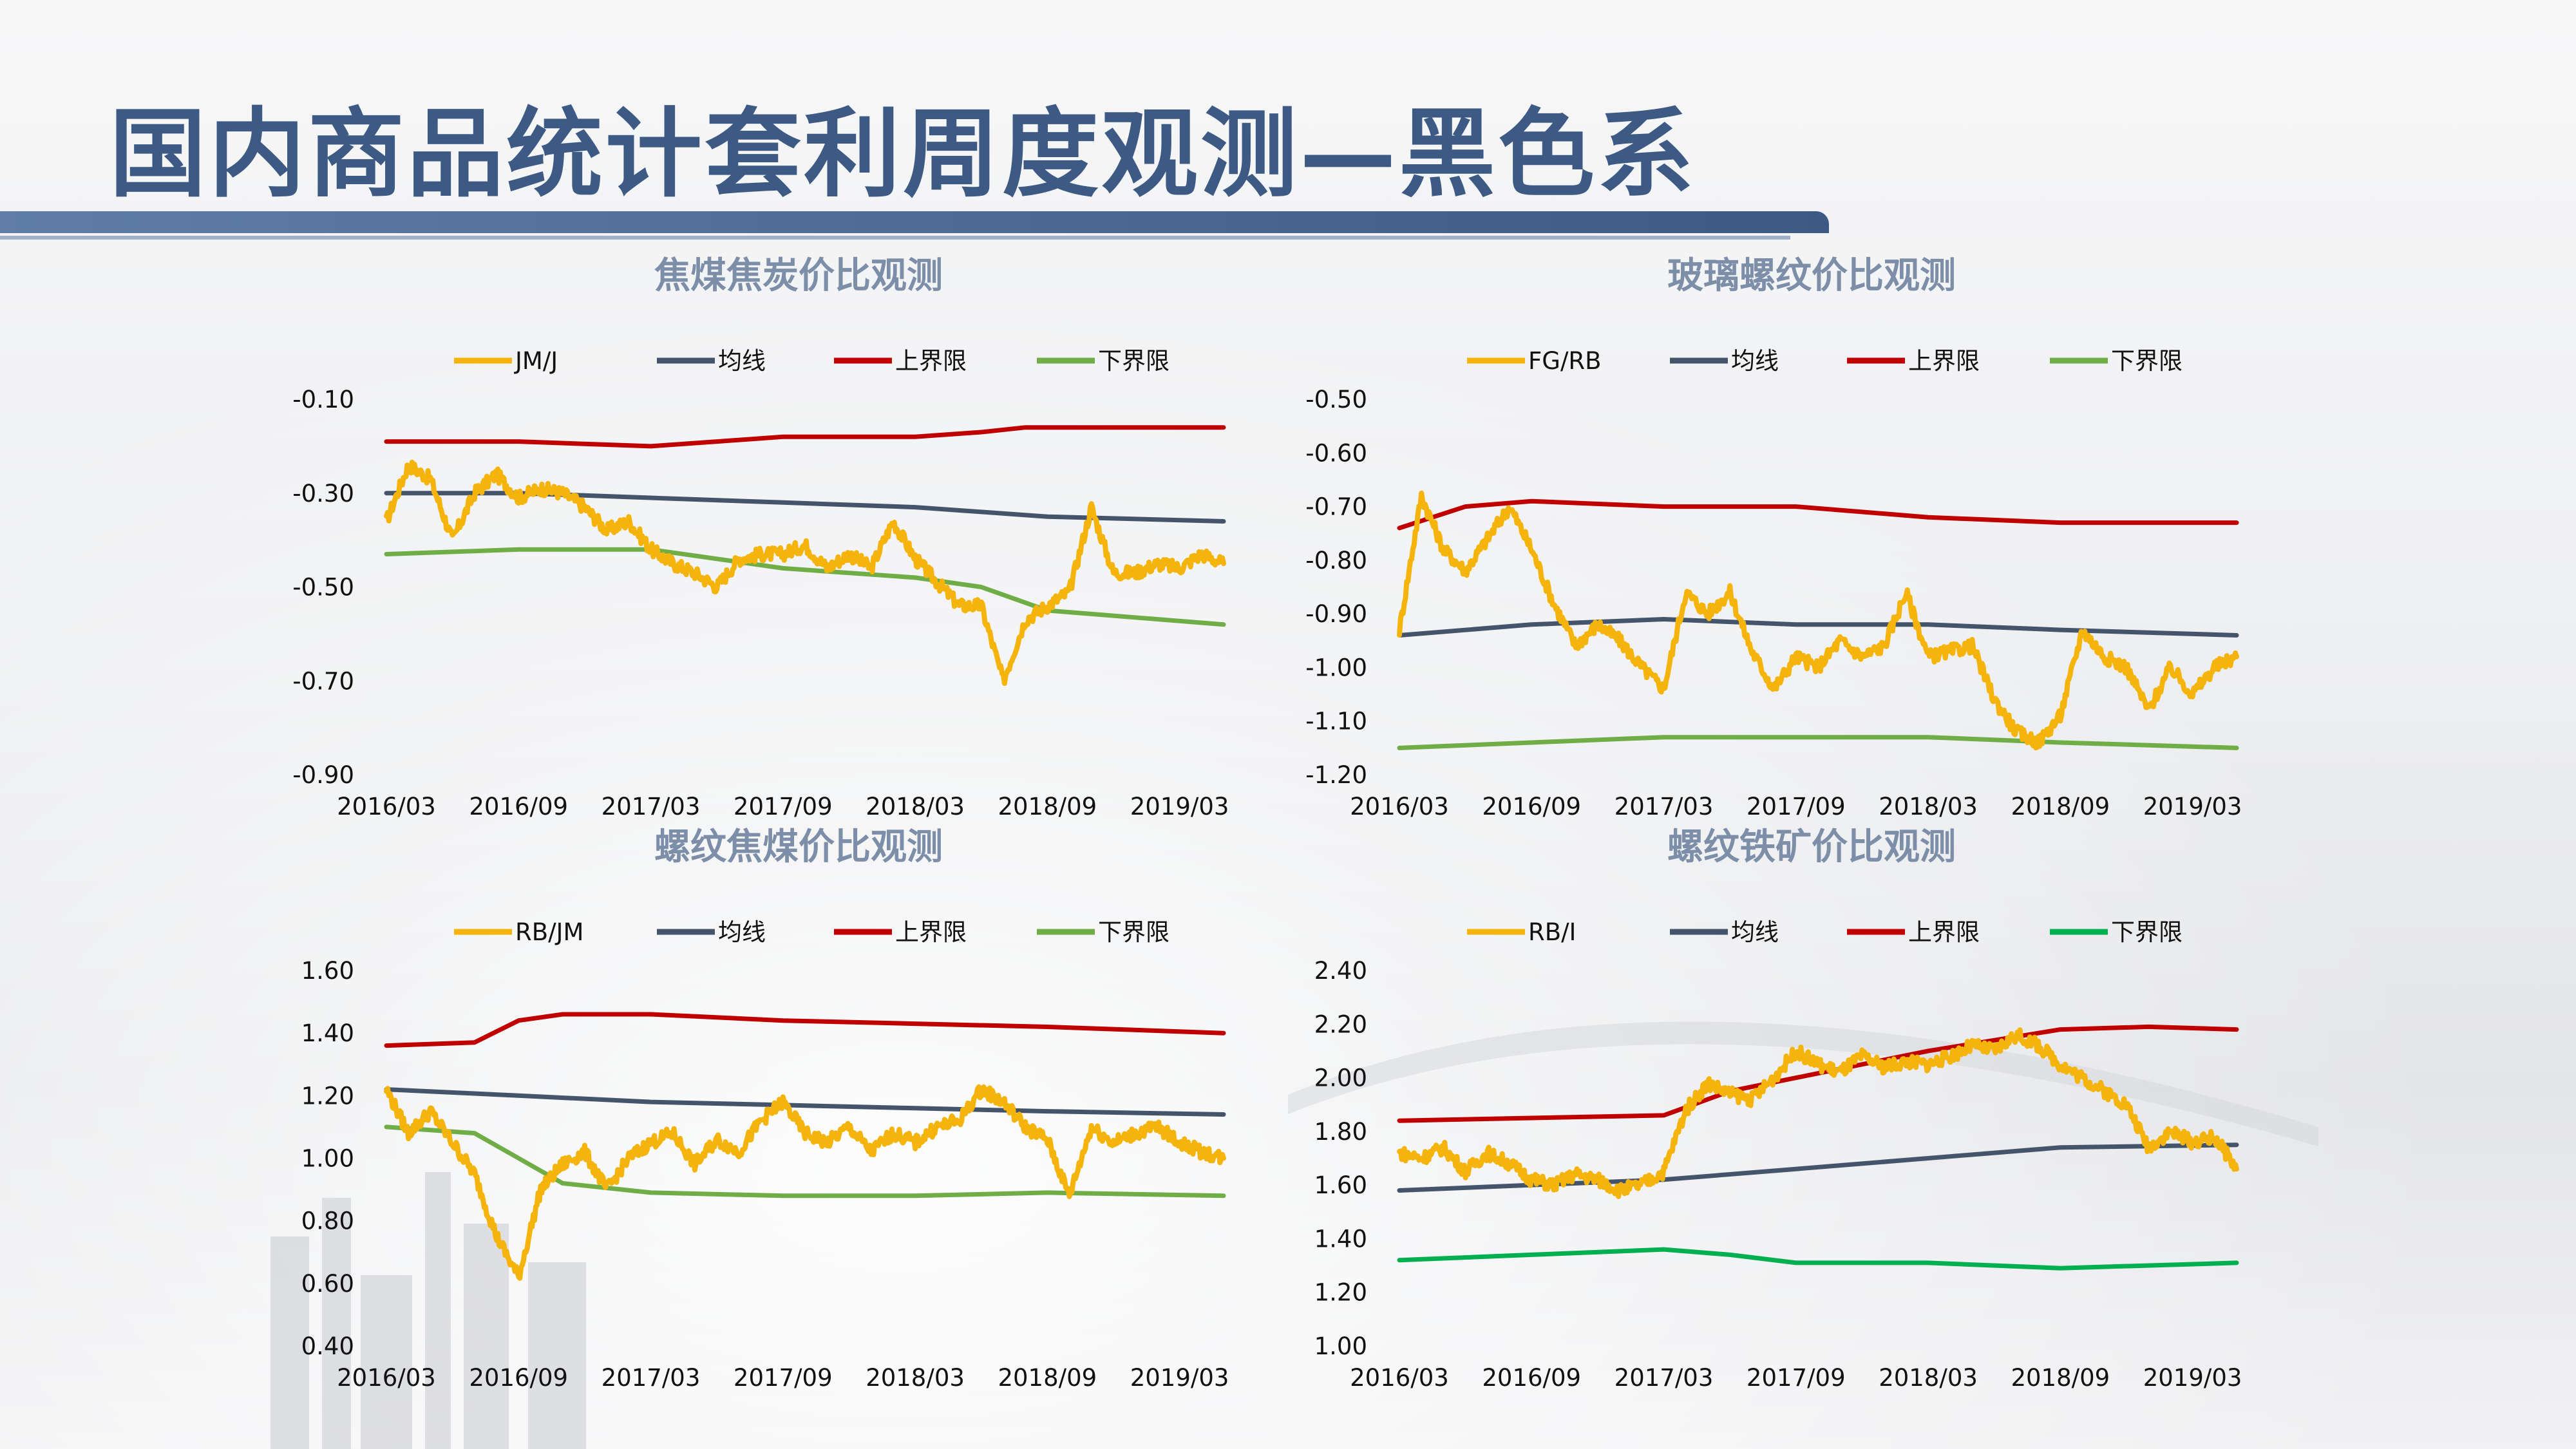 The width and height of the screenshot is (2576, 1449). I want to click on chart-title: 玻璃螺纹价比观测, so click(1812, 276).